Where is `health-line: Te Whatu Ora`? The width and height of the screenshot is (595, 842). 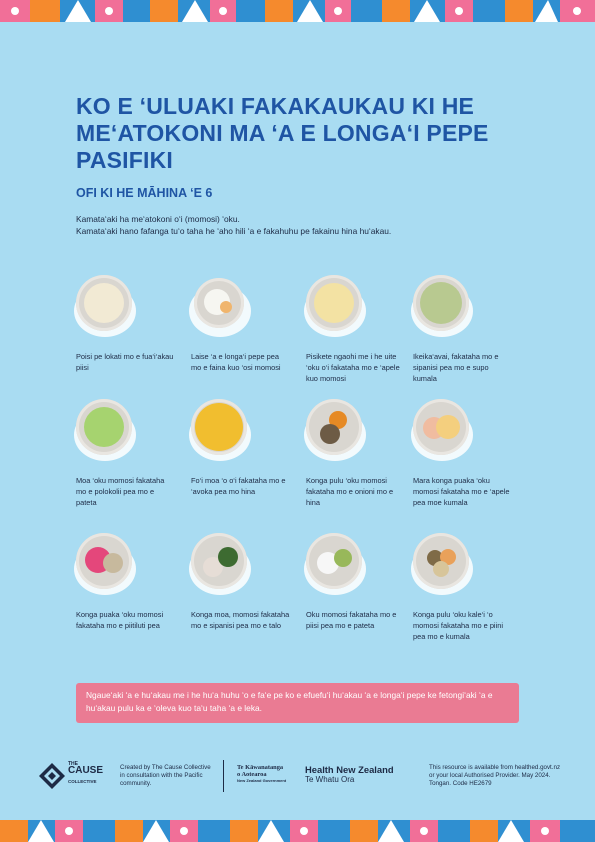 health-line: Te Whatu Ora is located at coordinates (330, 779).